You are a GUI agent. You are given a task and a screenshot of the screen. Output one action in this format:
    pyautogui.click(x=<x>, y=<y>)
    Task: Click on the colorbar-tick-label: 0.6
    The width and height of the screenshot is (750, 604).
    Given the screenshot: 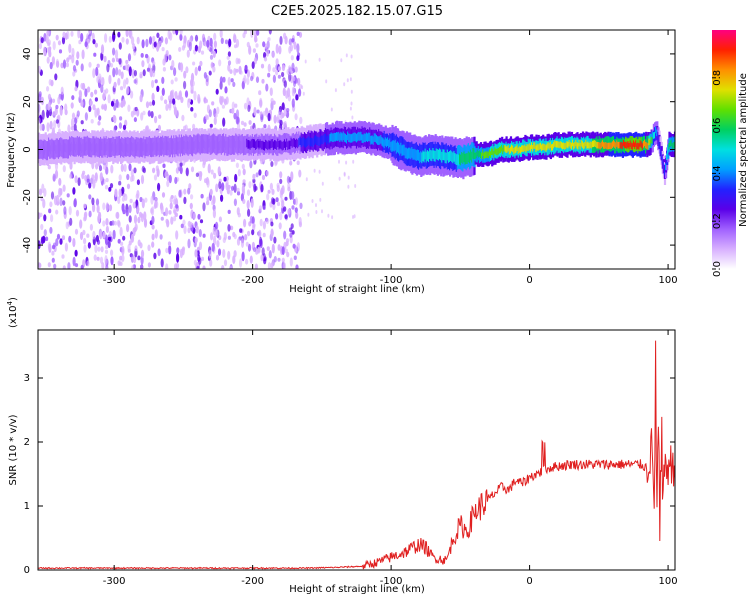 What is the action you would take?
    pyautogui.click(x=717, y=126)
    